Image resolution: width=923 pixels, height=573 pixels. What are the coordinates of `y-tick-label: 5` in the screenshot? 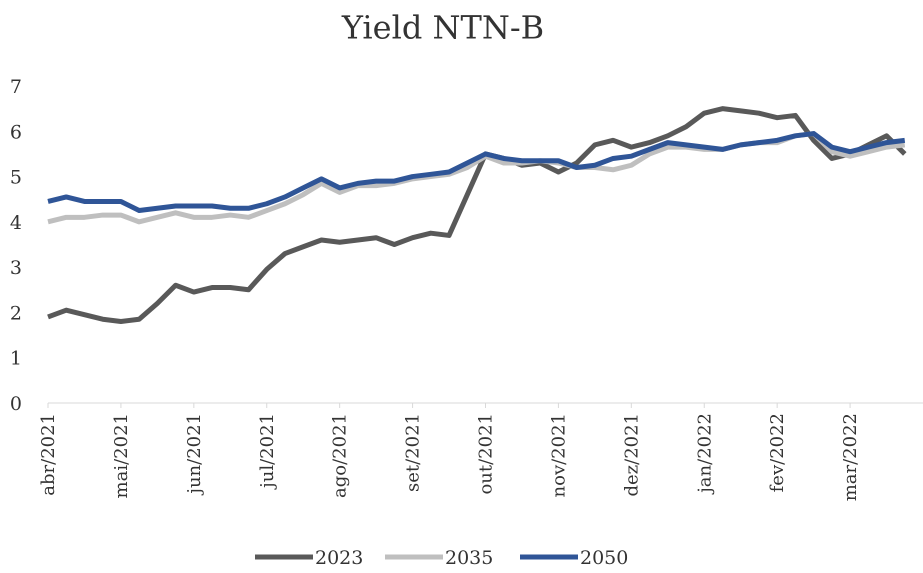 It's located at (16, 178).